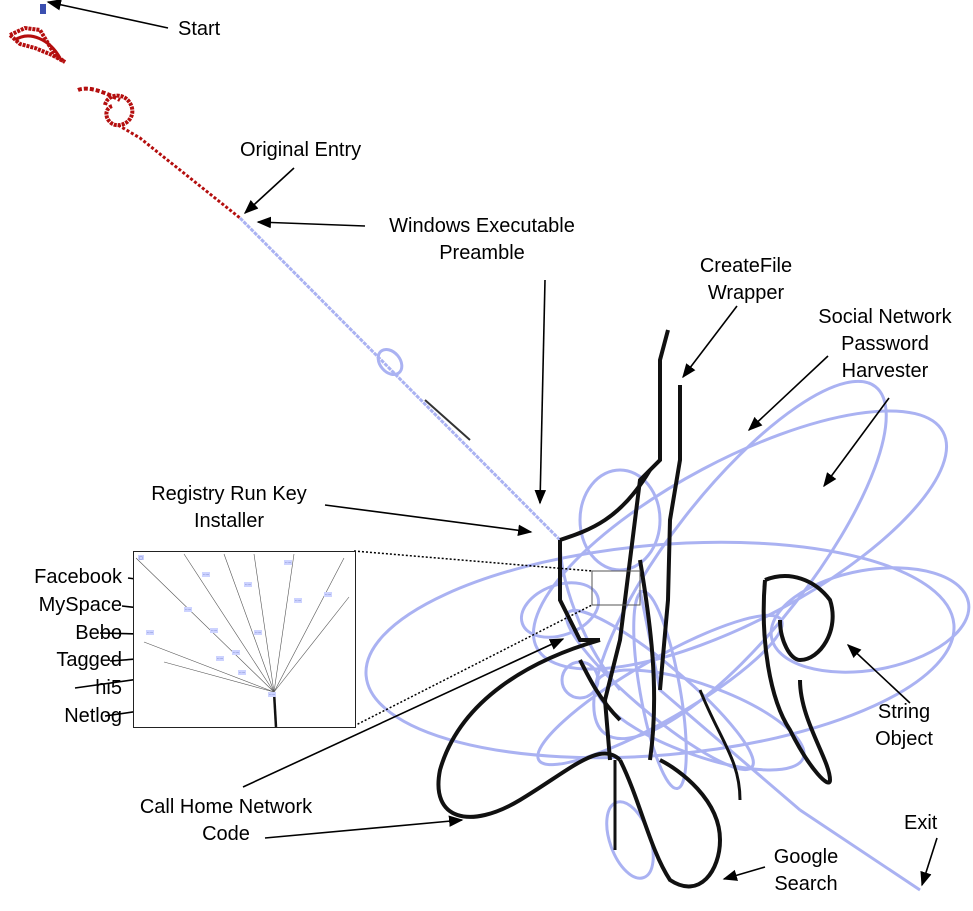  What do you see at coordinates (78, 717) in the screenshot?
I see `label-netlog: Netlog` at bounding box center [78, 717].